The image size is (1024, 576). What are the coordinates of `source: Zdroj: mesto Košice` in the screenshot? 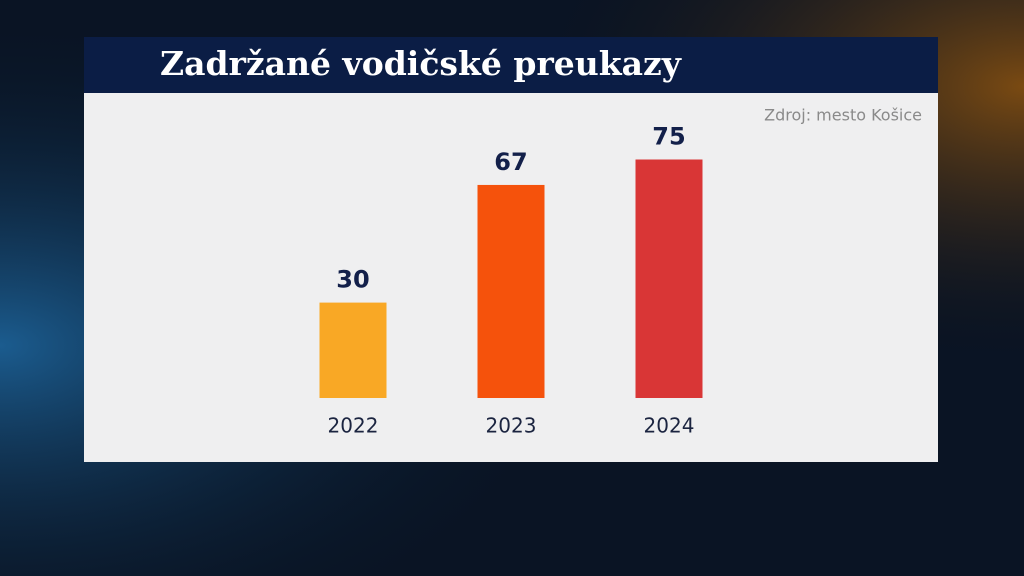 It's located at (843, 115).